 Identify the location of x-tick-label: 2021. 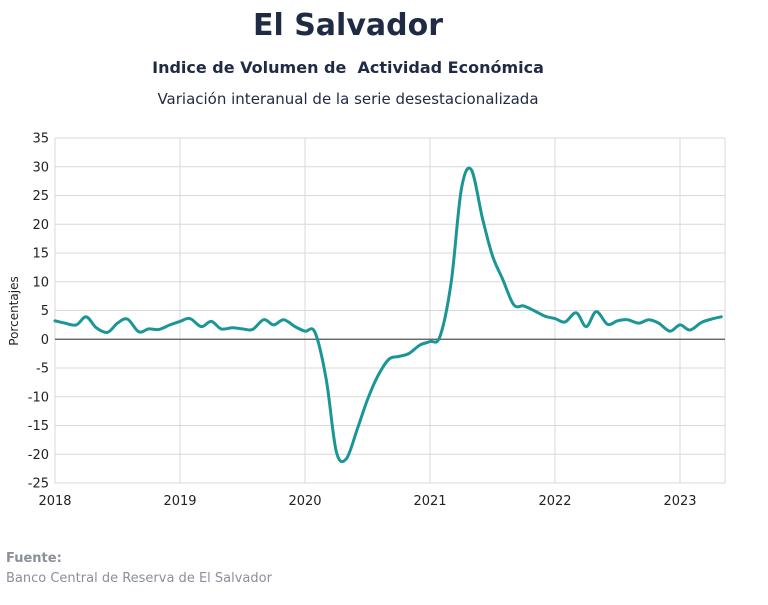
(429, 501).